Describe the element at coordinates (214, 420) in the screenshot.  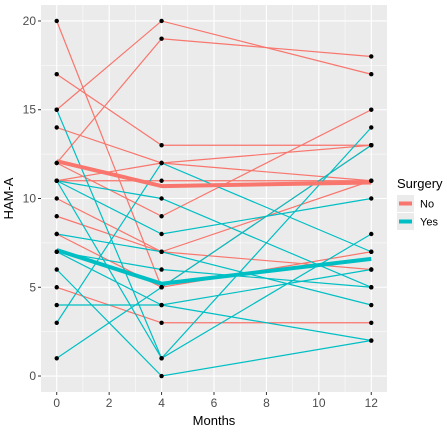
I see `x-axis-title: Months` at that location.